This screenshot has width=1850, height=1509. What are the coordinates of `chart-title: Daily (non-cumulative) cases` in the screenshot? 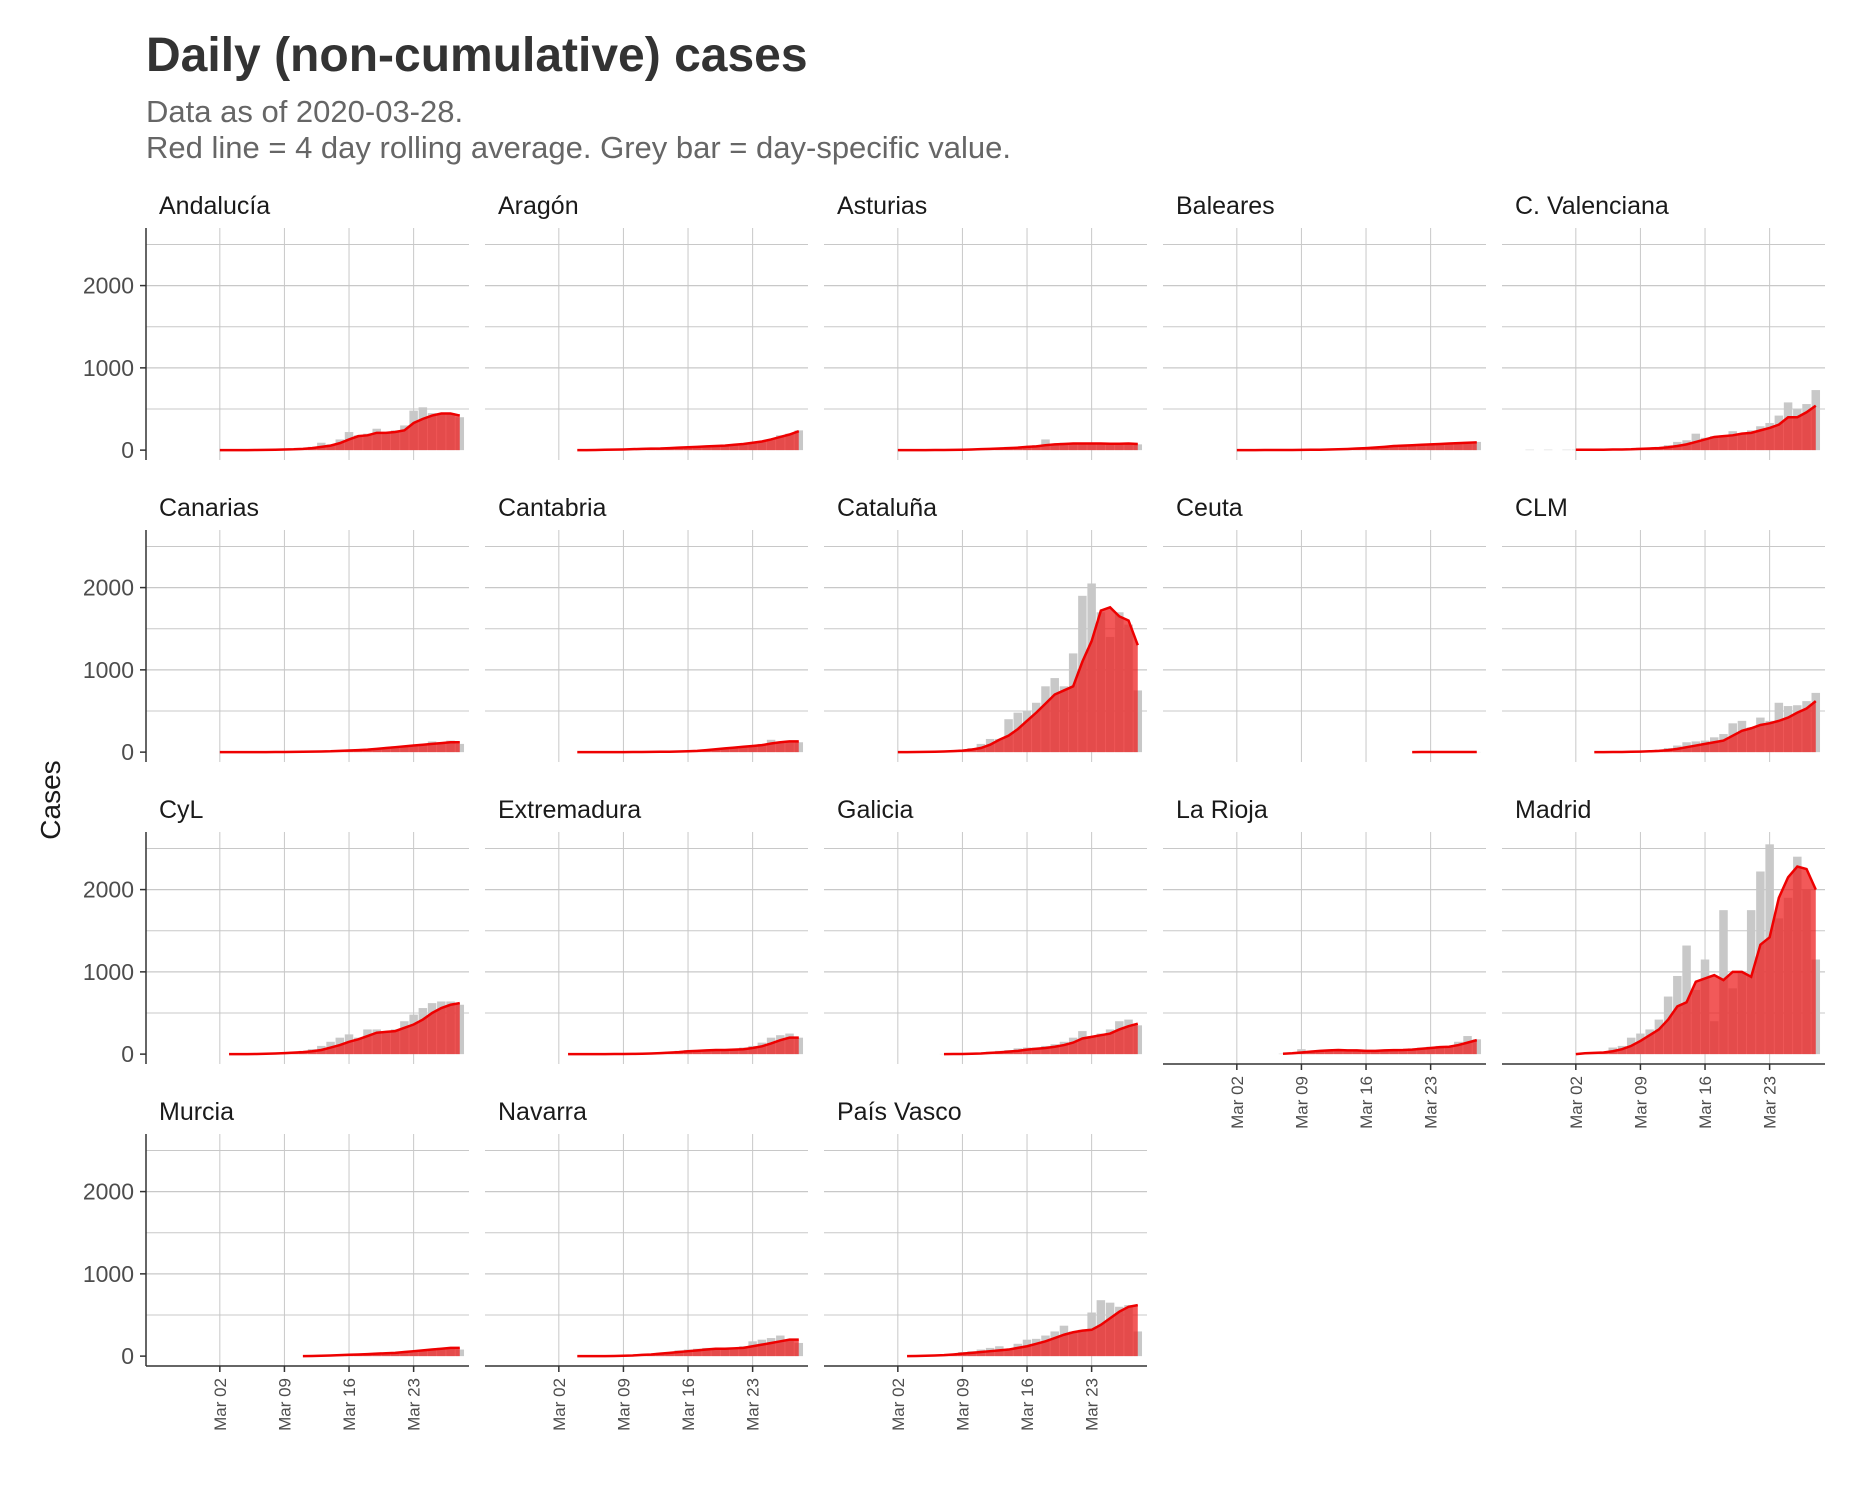 It's located at (477, 55).